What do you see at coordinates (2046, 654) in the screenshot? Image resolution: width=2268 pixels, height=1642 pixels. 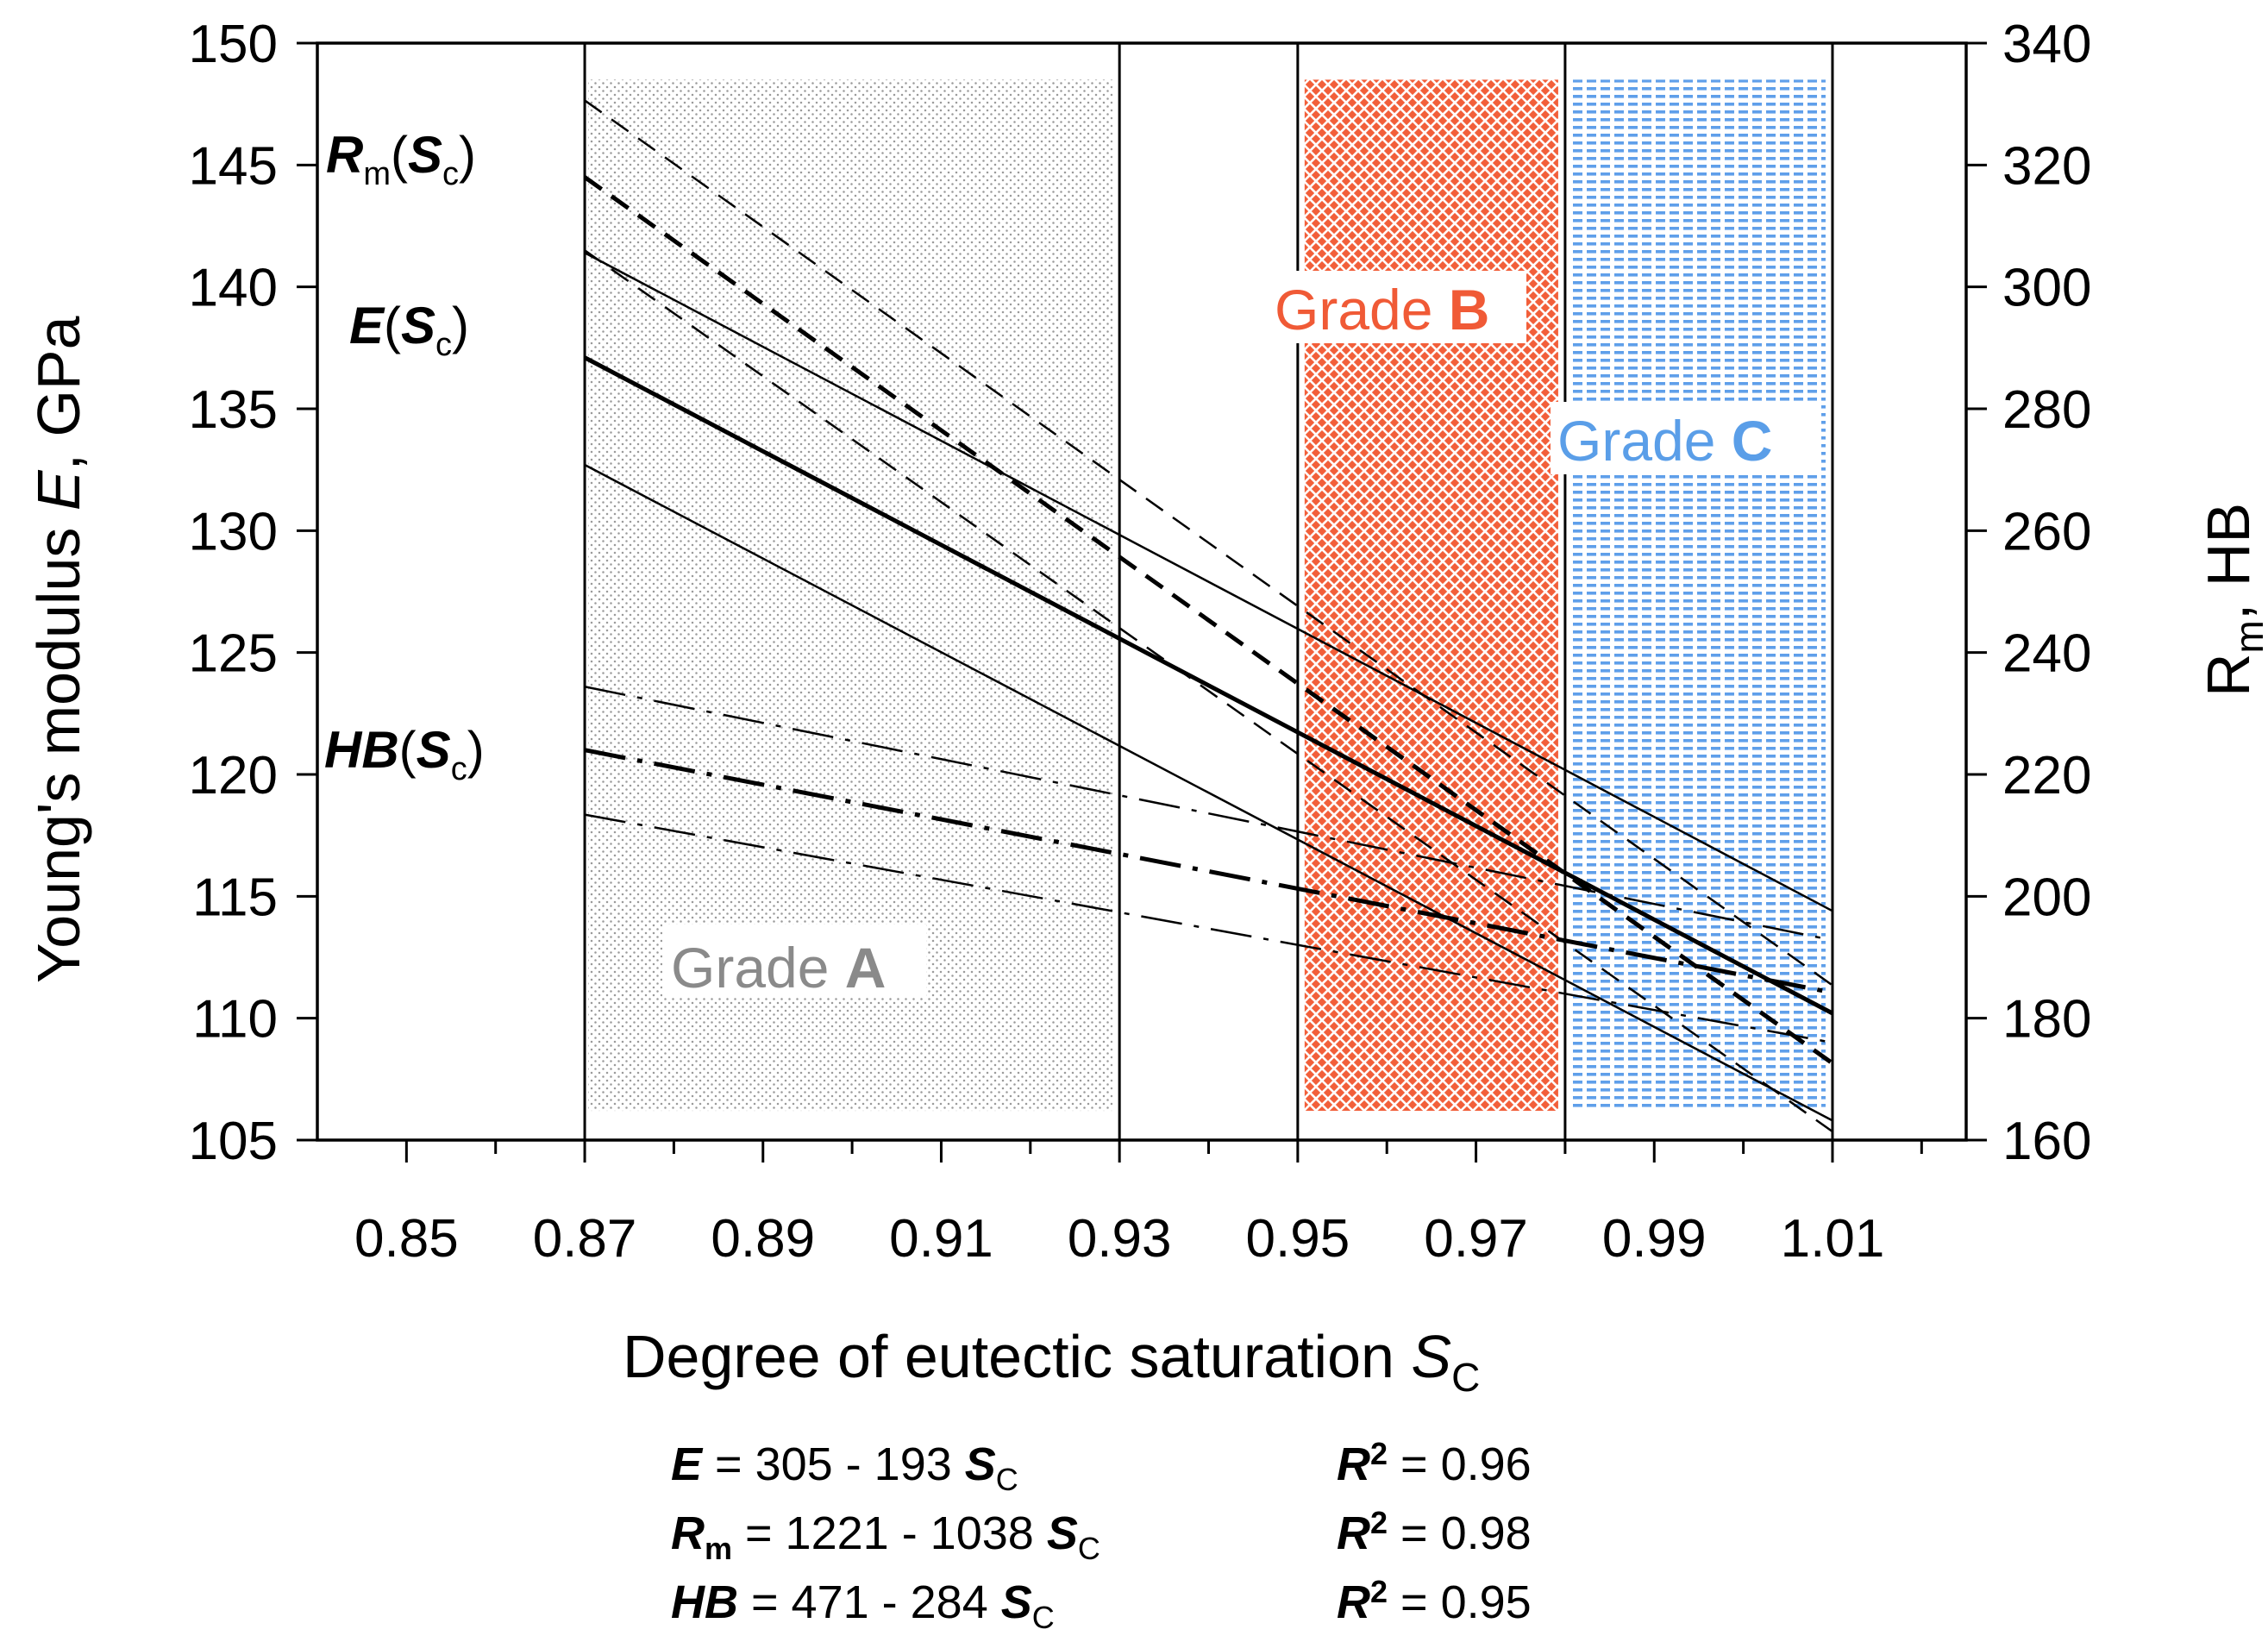 I see `y2-tick-label: 240` at bounding box center [2046, 654].